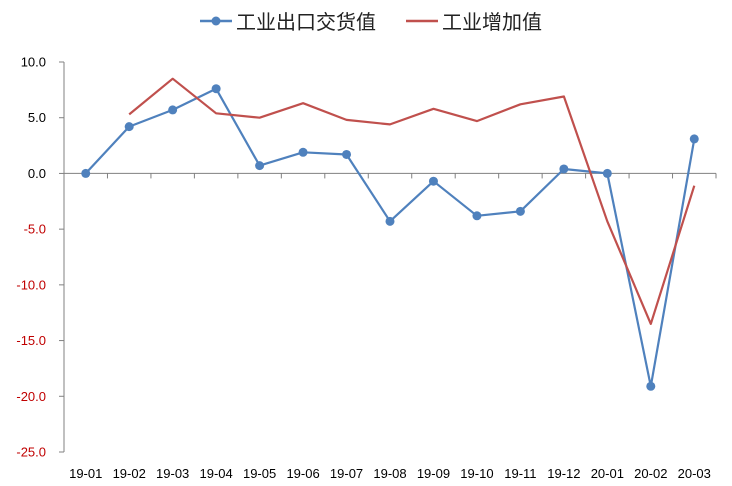  I want to click on y-tick-label: 0.0, so click(37, 173).